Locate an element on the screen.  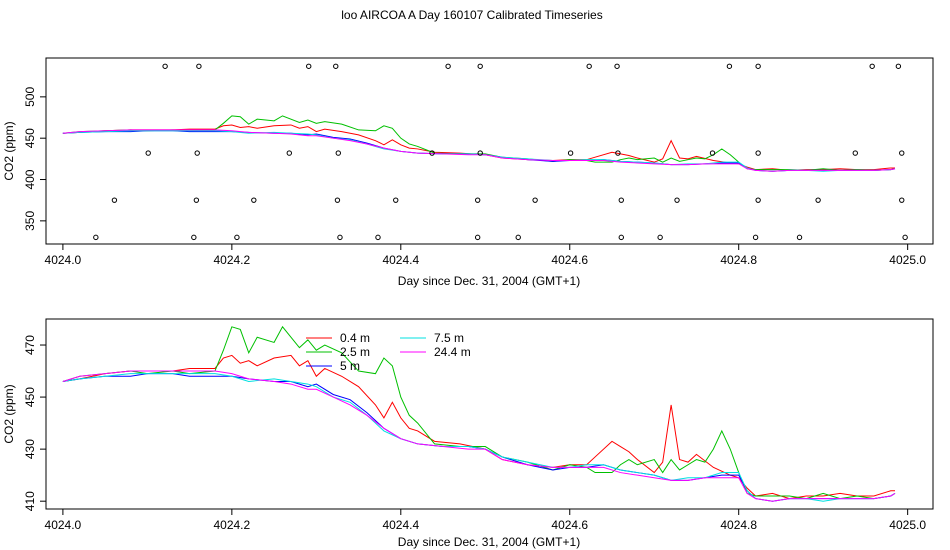
y-tick-label: 430 is located at coordinates (30, 449).